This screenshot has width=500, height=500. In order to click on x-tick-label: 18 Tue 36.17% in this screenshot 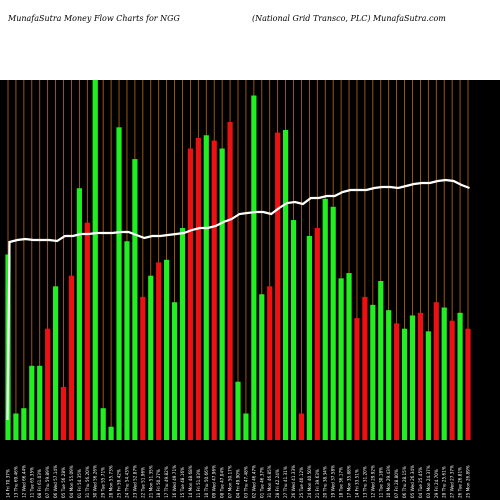, I will do `click(341, 482)`.